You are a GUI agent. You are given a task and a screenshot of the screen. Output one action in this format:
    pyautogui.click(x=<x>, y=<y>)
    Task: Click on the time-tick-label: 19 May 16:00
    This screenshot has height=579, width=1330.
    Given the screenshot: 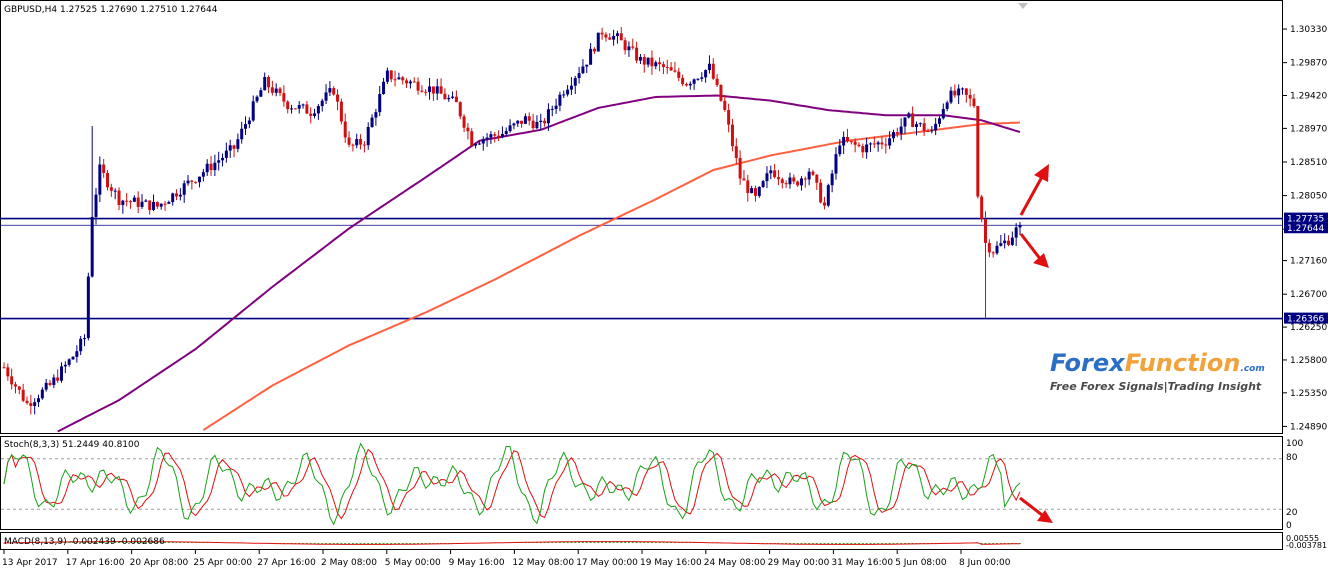 What is the action you would take?
    pyautogui.click(x=671, y=563)
    